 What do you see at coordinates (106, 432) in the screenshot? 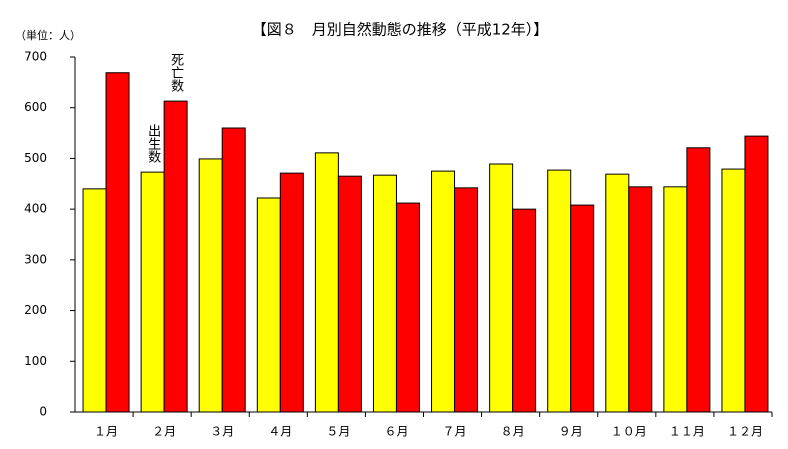
I see `x-tick-label: １月` at bounding box center [106, 432].